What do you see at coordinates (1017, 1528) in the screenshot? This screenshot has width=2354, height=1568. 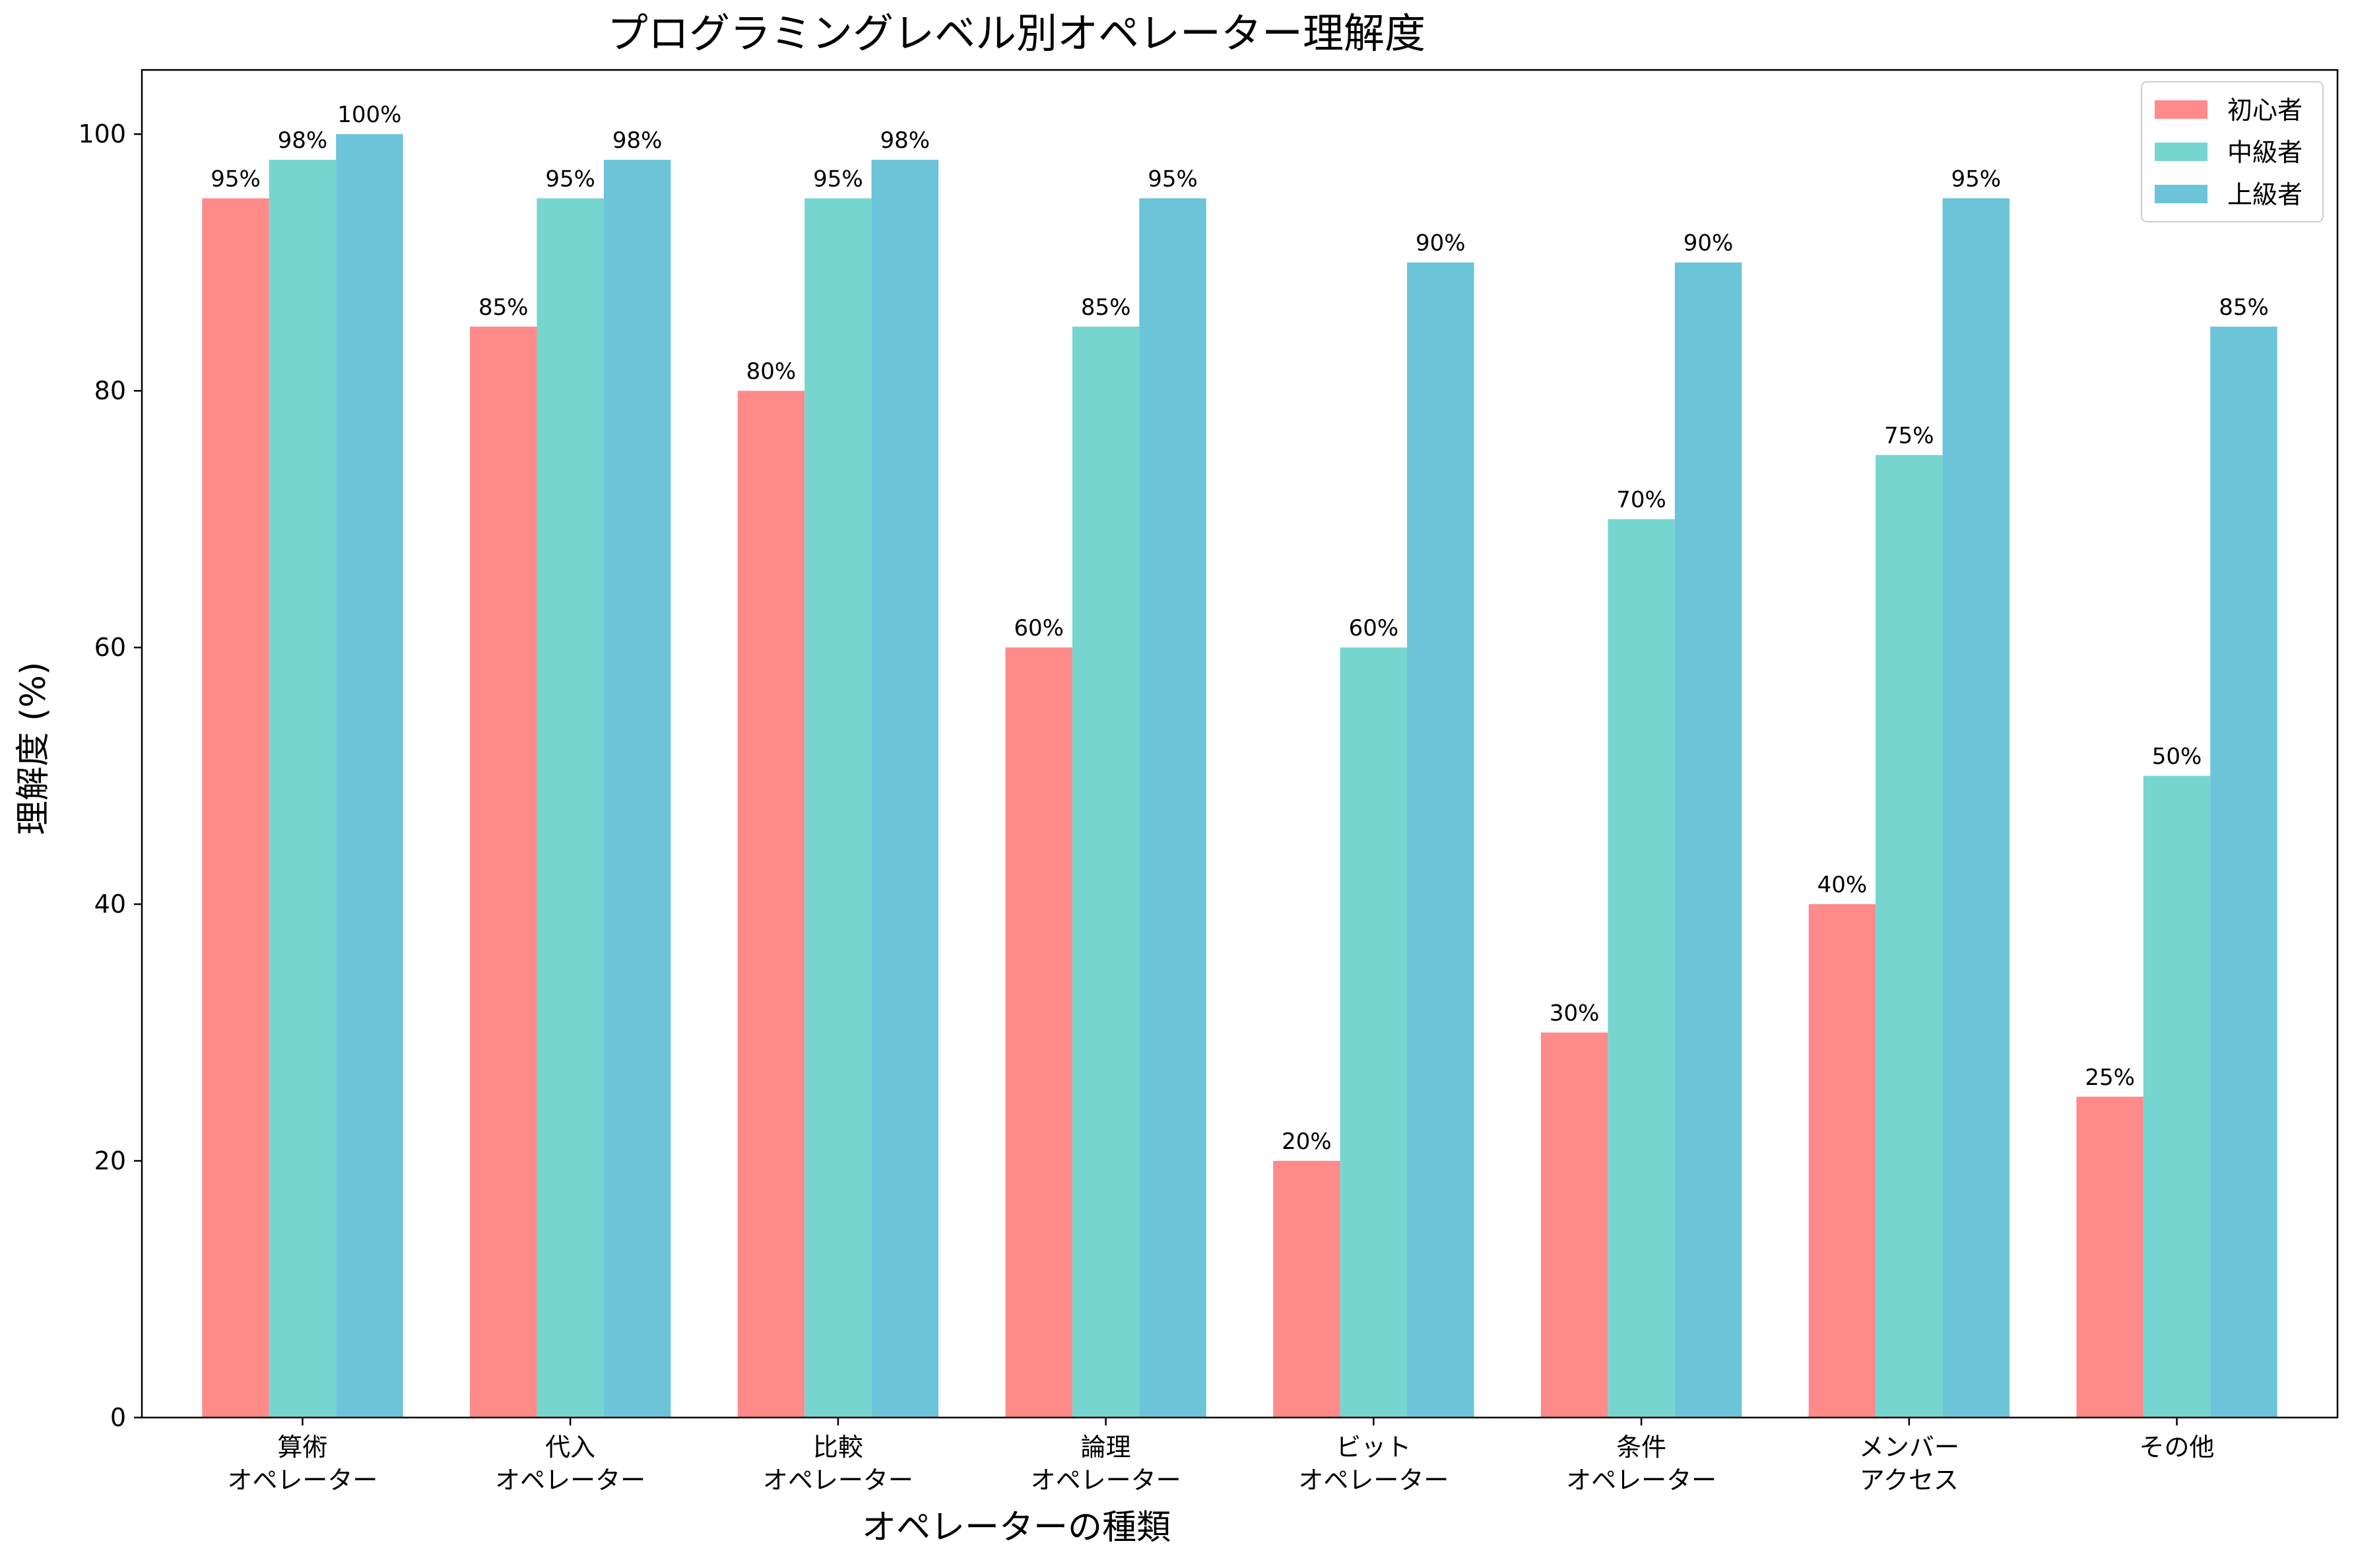 I see `x-axis-label: オペレーターの種類` at bounding box center [1017, 1528].